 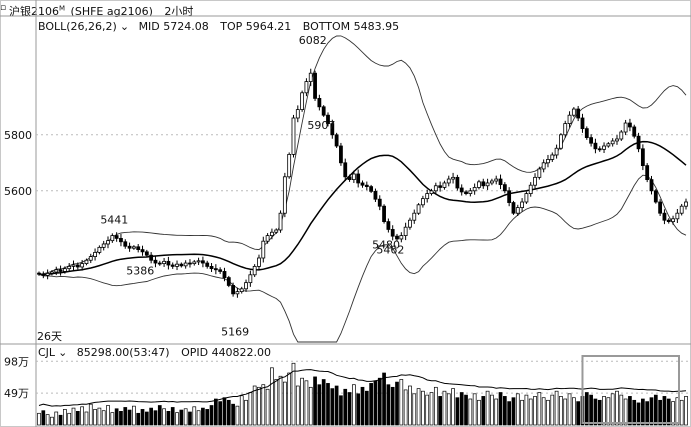 What do you see at coordinates (47, 352) in the screenshot?
I see `volume-name: CJL` at bounding box center [47, 352].